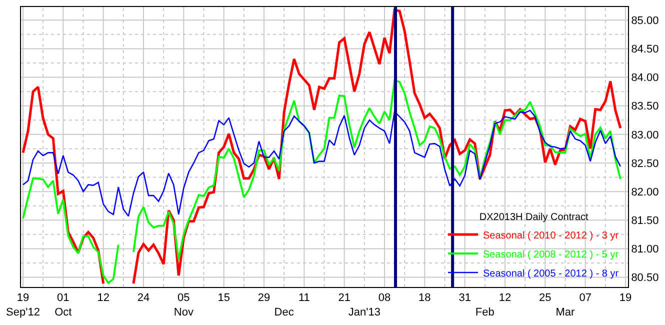 Image resolution: width=665 pixels, height=325 pixels. I want to click on y-tick-label: 81.00, so click(645, 250).